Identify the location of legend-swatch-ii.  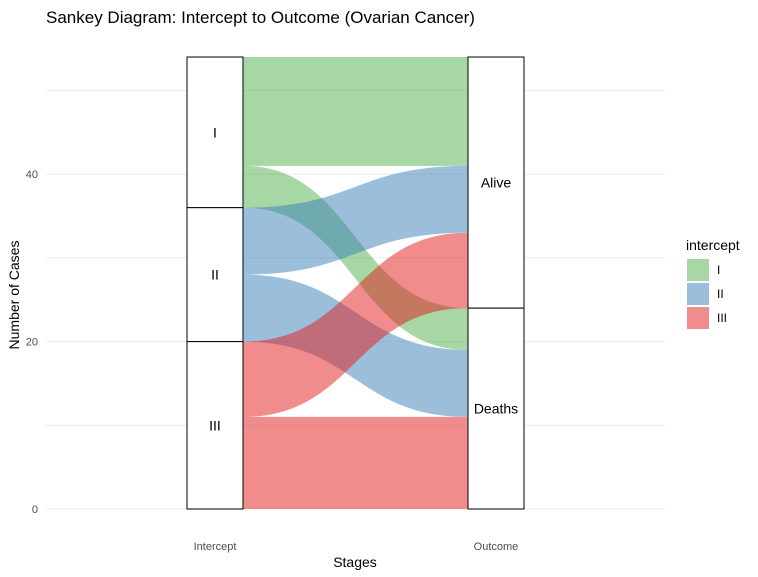
(698, 294).